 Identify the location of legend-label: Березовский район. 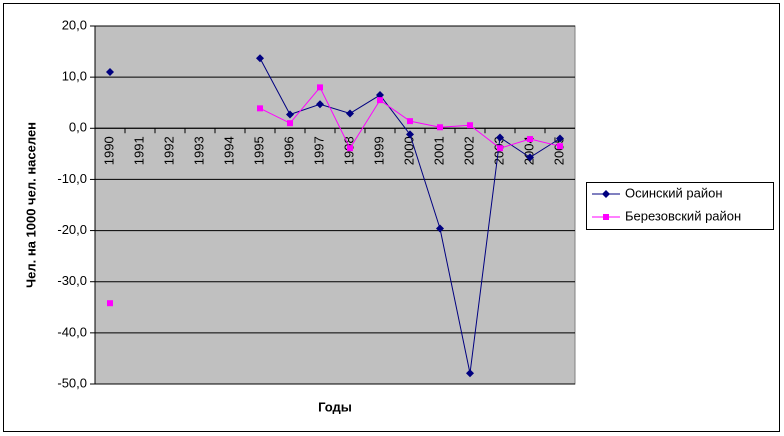
(683, 215).